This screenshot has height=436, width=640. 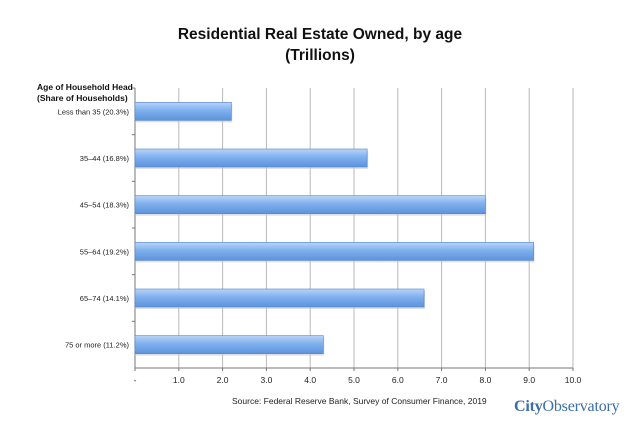 What do you see at coordinates (105, 251) in the screenshot?
I see `category-label: 55–64 (19.2%)` at bounding box center [105, 251].